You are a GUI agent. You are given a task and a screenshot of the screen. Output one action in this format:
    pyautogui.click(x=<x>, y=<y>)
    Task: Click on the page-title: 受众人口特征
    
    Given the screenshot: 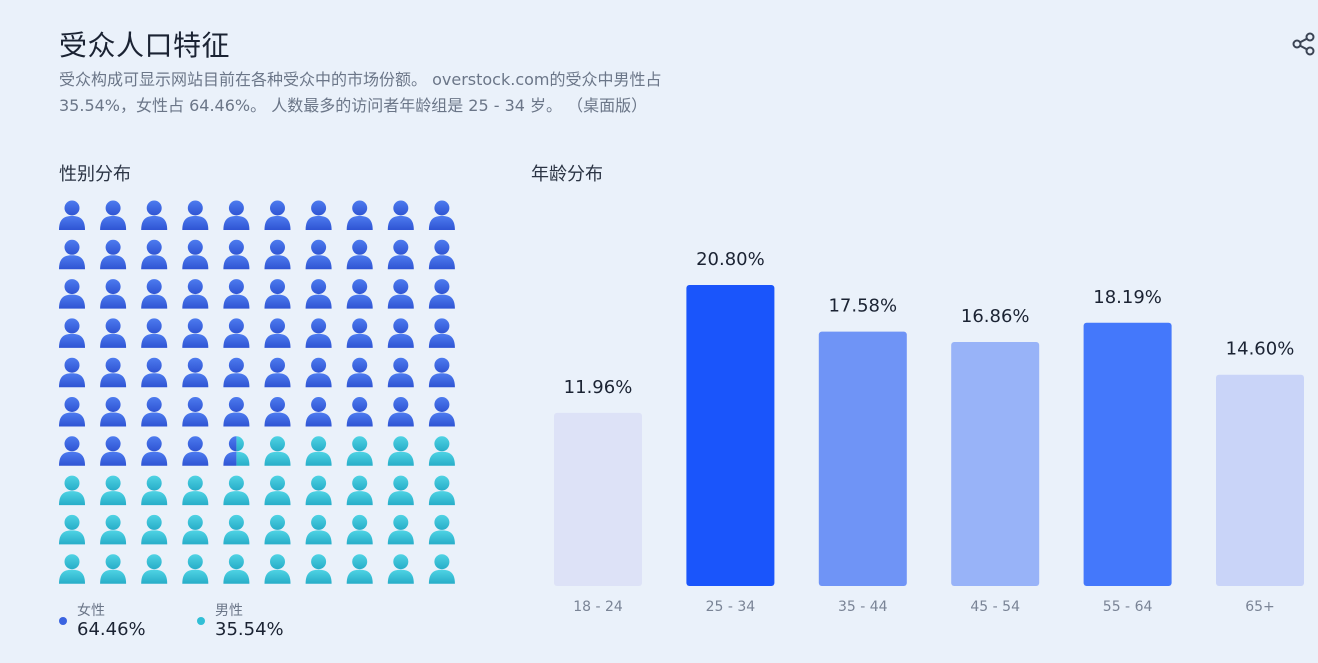 What is the action you would take?
    pyautogui.click(x=145, y=45)
    